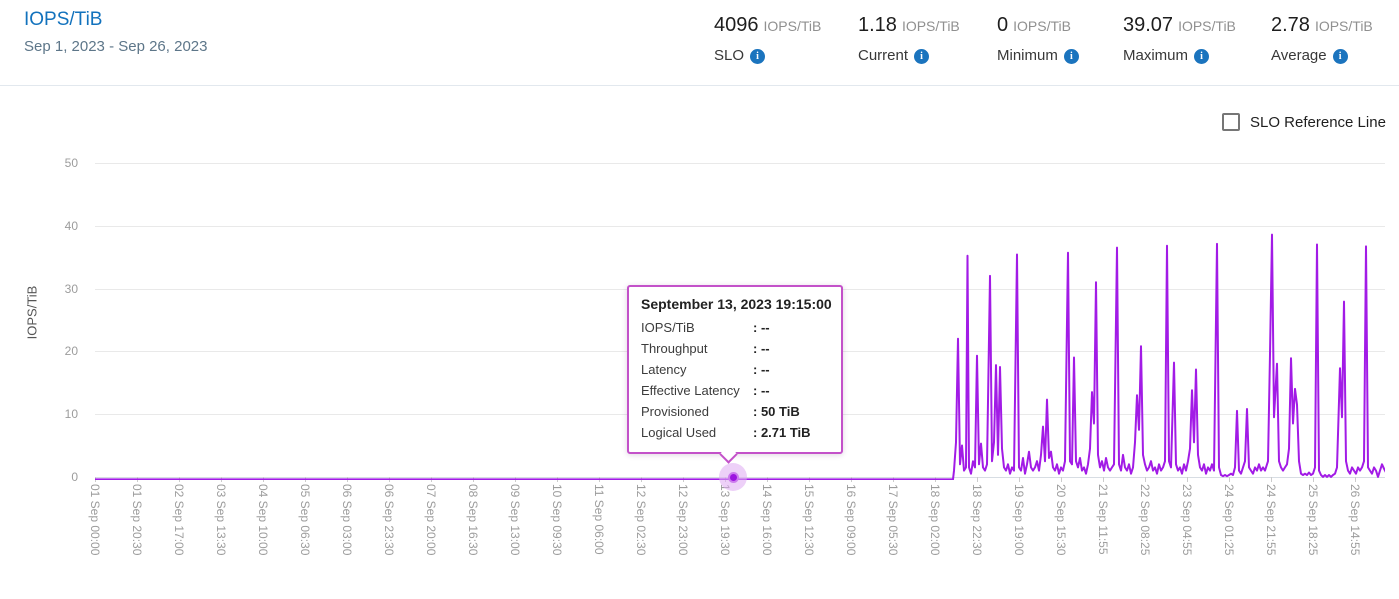  What do you see at coordinates (699, 85) in the screenshot?
I see `header-divider` at bounding box center [699, 85].